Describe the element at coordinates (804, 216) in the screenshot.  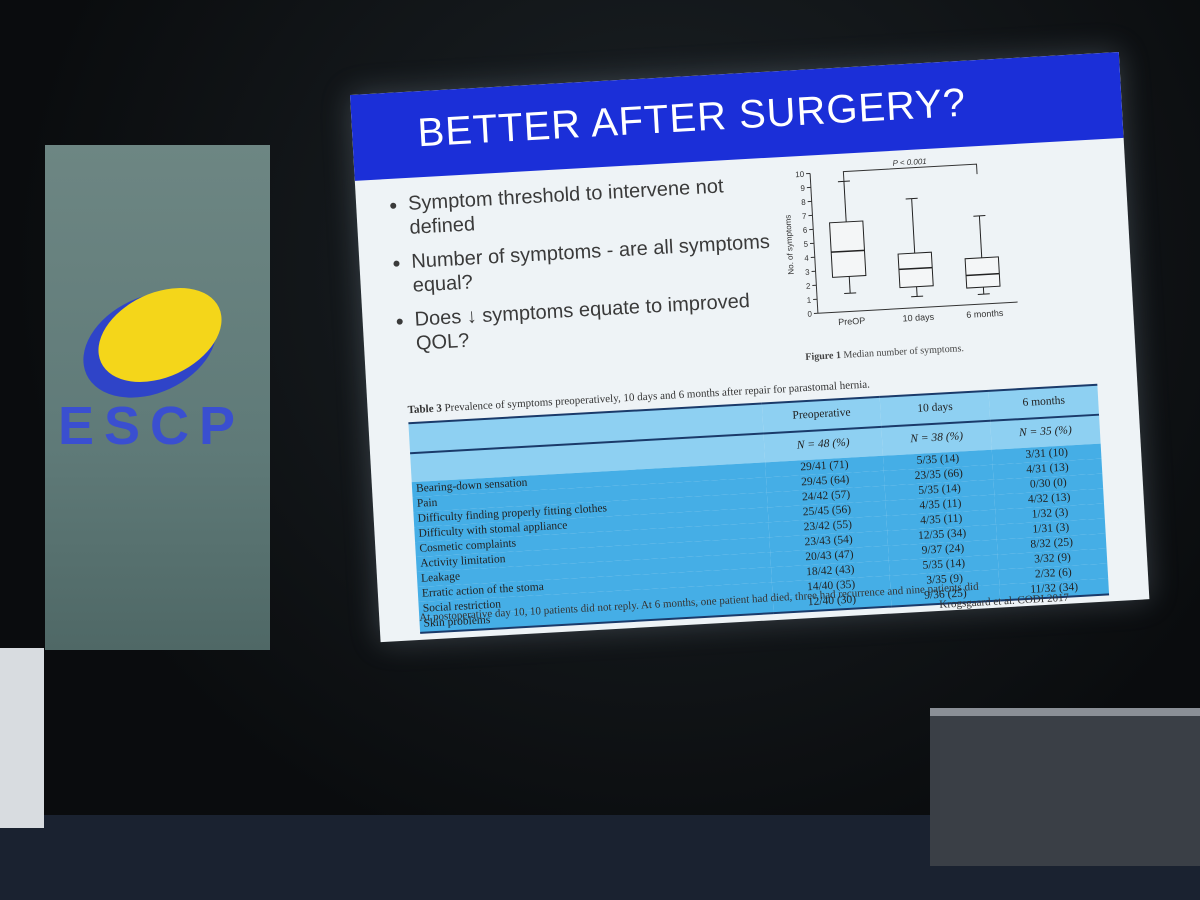
I see `y-tick-label: 7` at that location.